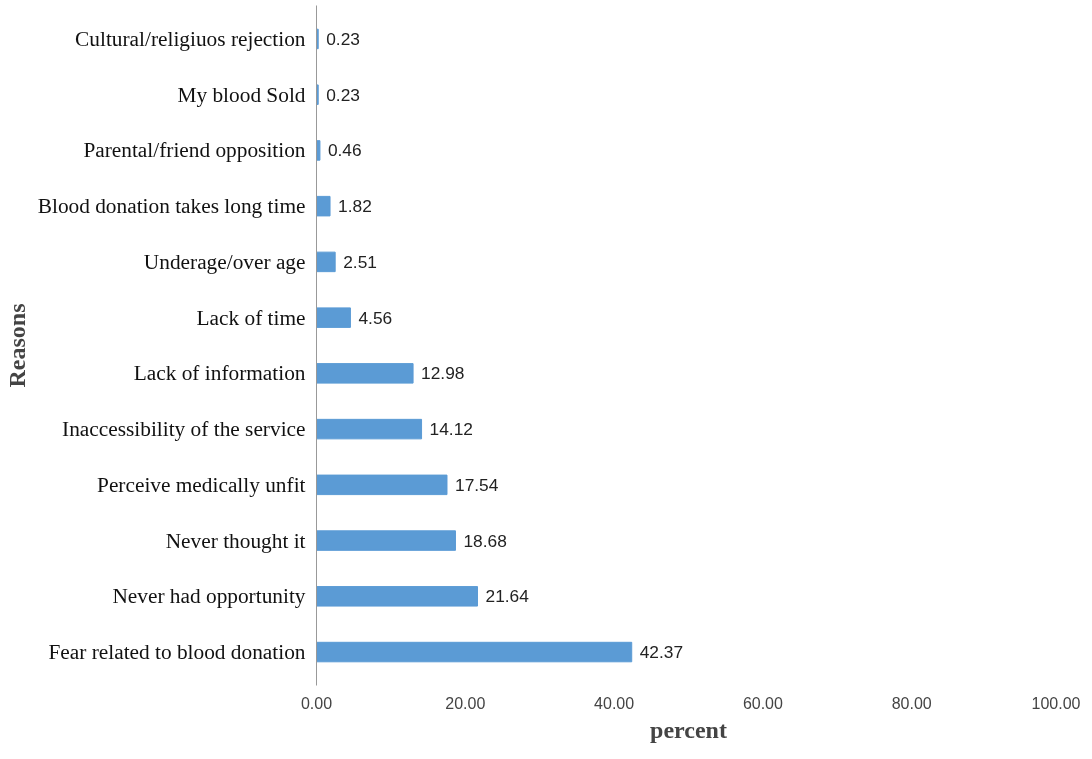 Image resolution: width=1092 pixels, height=759 pixels. I want to click on data-label: 12.98, so click(443, 373).